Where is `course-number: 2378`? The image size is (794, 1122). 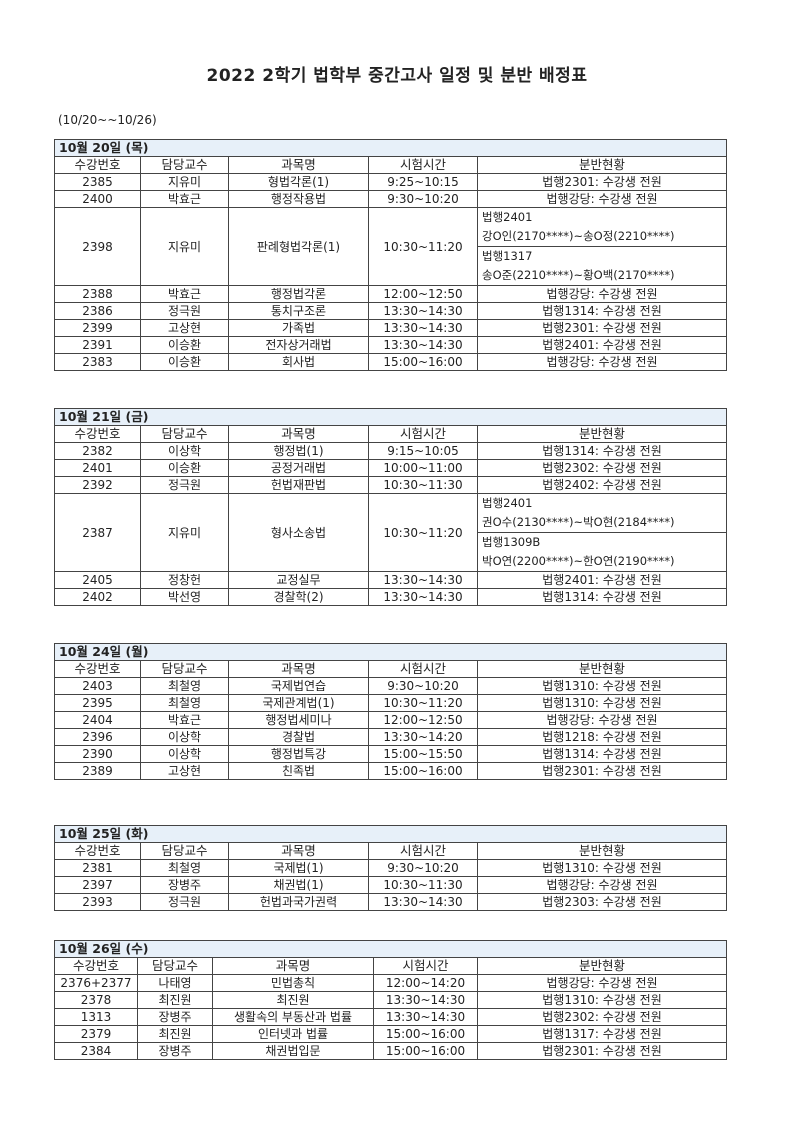 course-number: 2378 is located at coordinates (96, 1000).